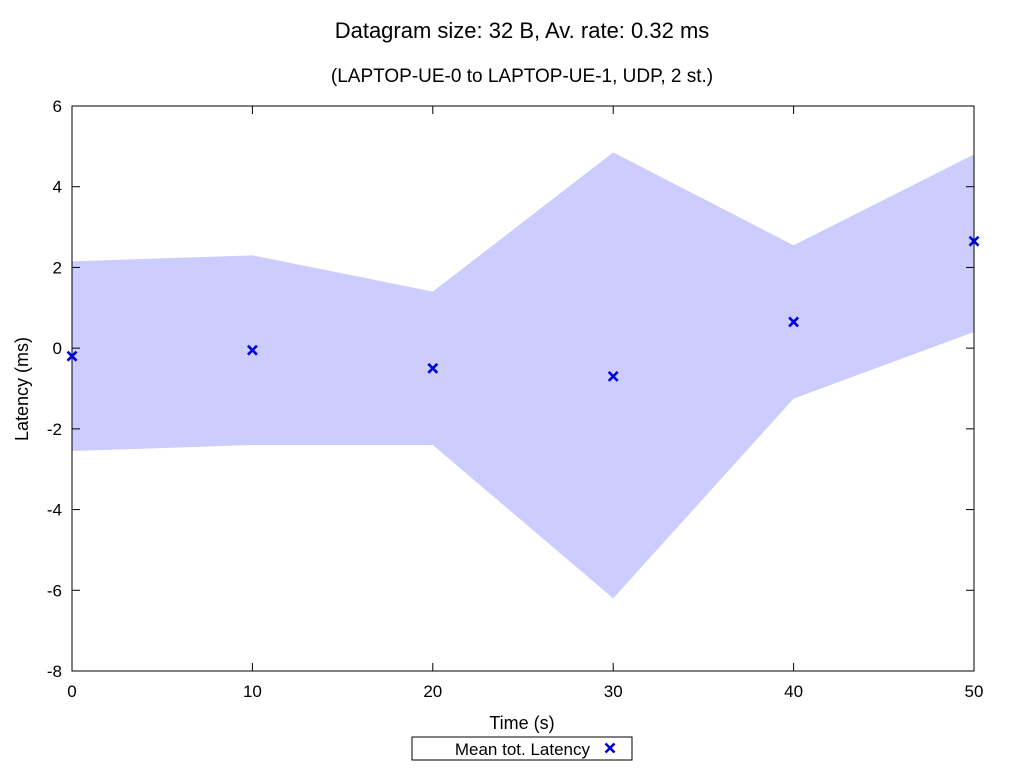  I want to click on y-tick-label: -6, so click(54, 590).